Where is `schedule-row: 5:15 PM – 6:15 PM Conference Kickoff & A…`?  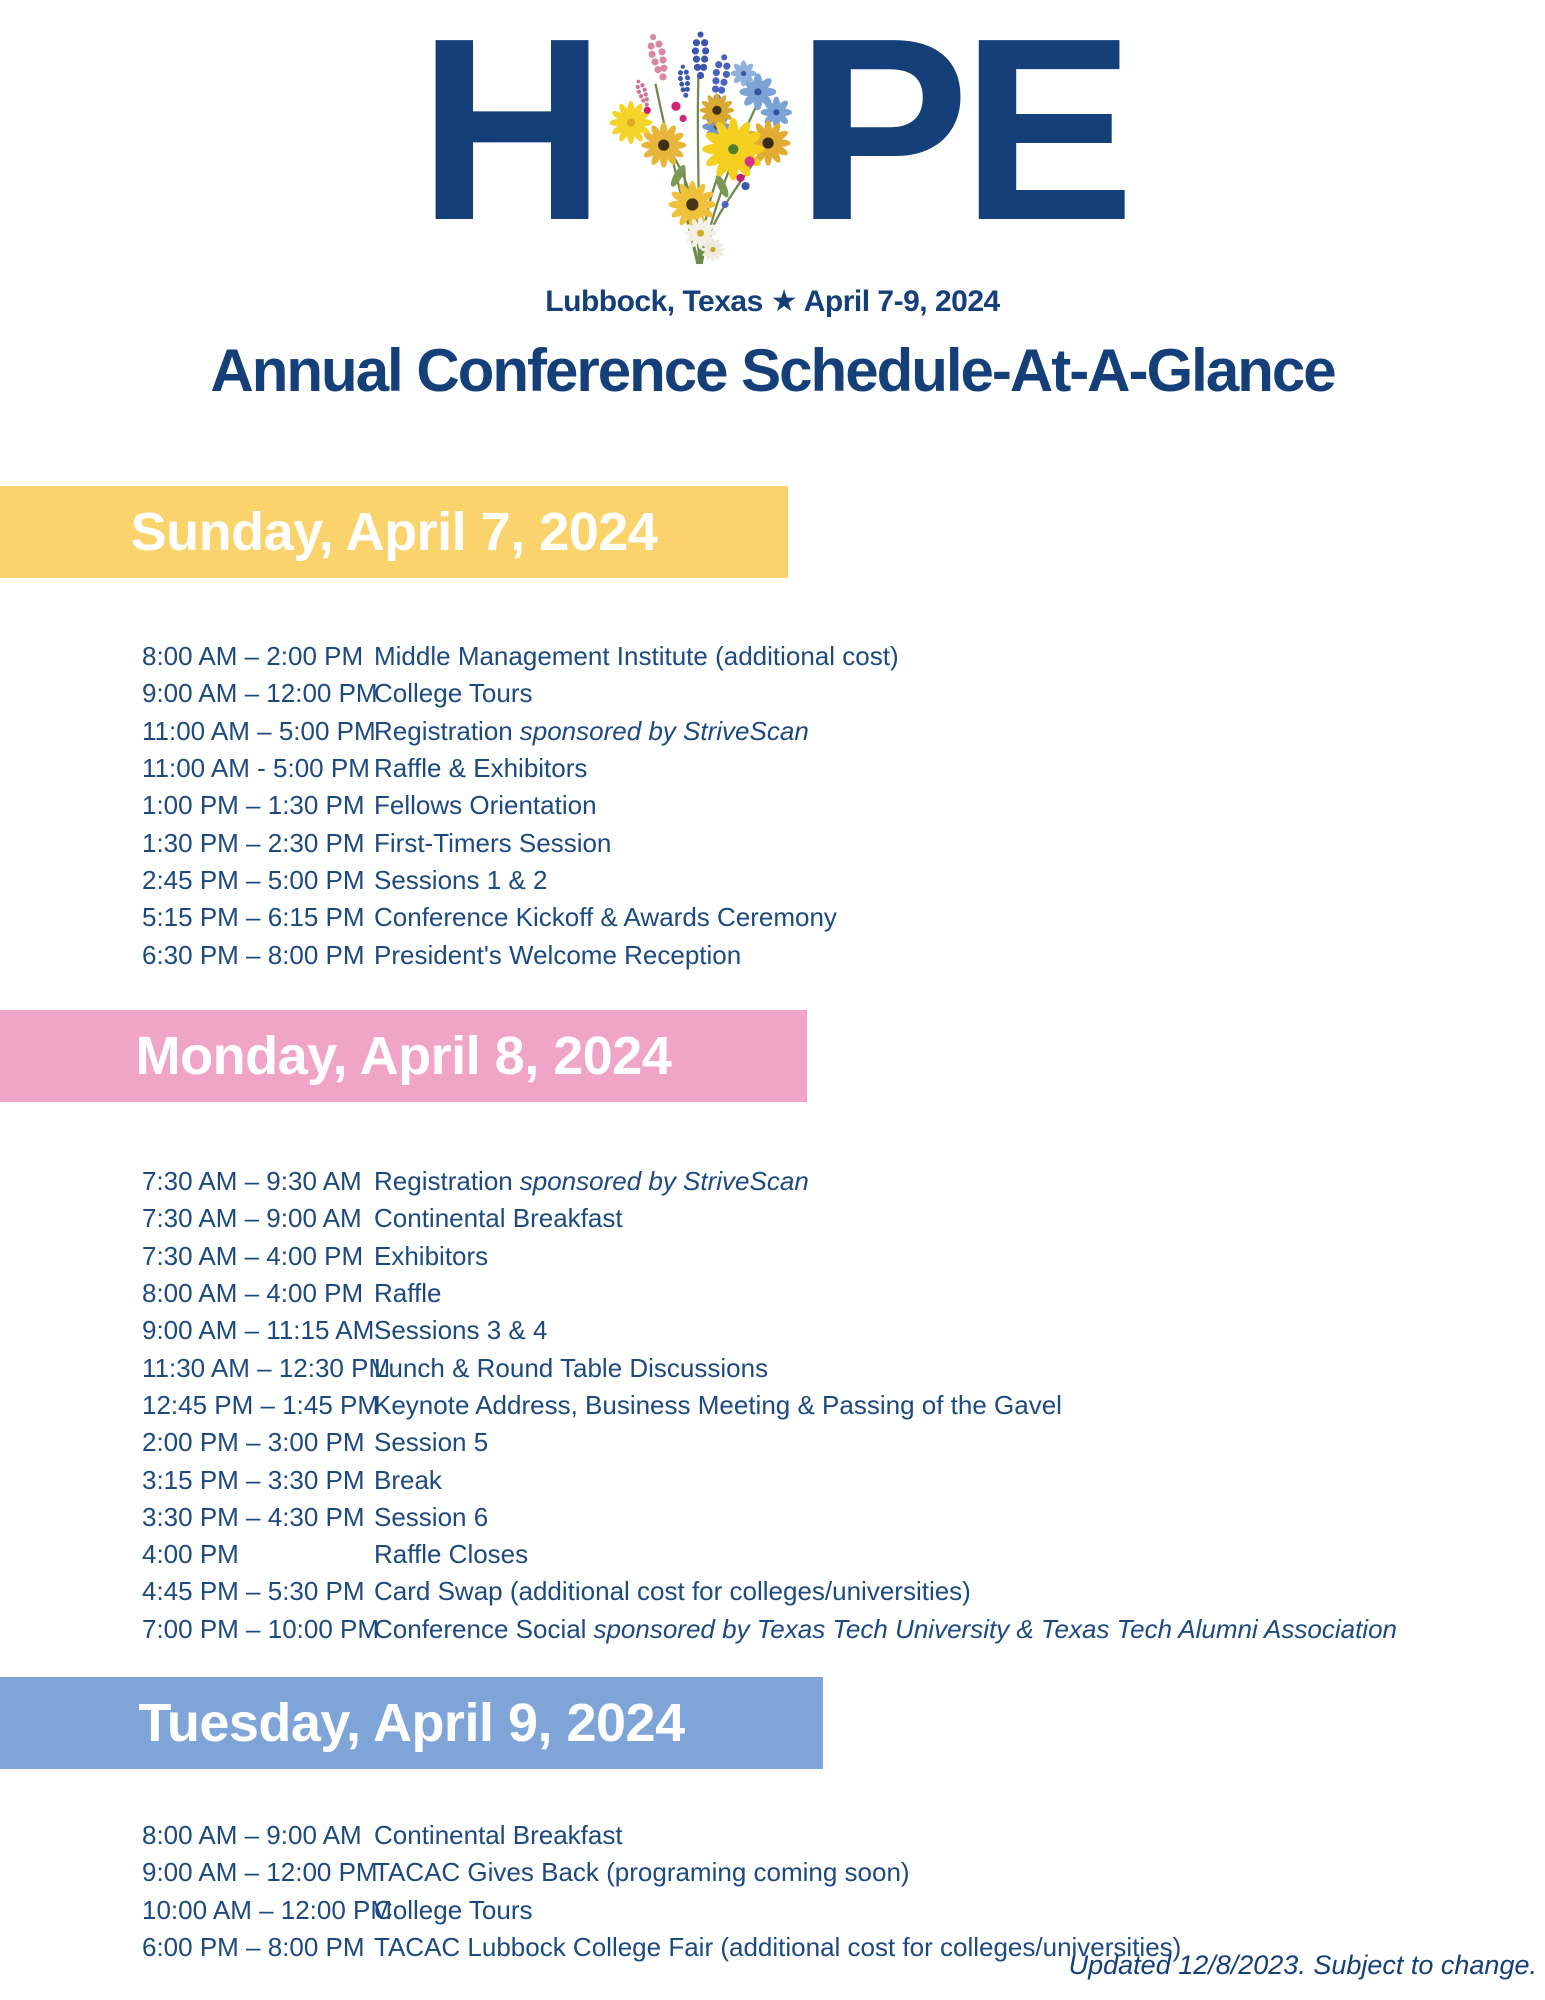 schedule-row: 5:15 PM – 6:15 PM Conference Kickoff & A… is located at coordinates (520, 917).